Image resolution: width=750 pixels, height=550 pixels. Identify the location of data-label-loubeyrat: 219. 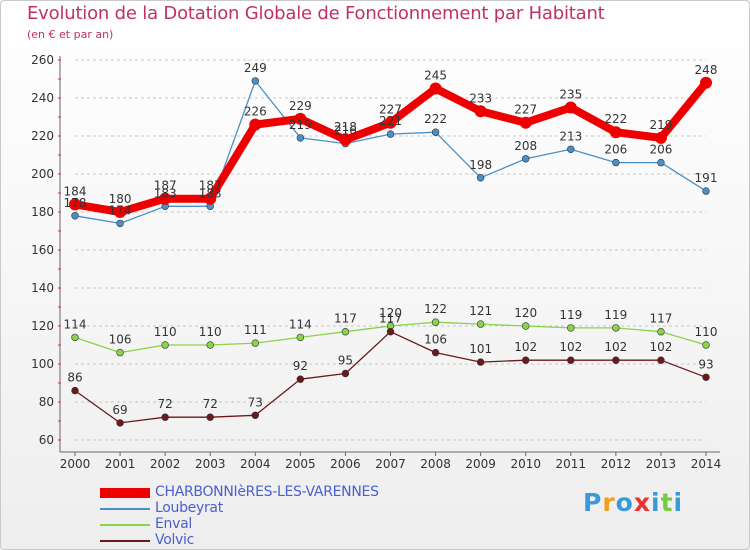
(300, 125).